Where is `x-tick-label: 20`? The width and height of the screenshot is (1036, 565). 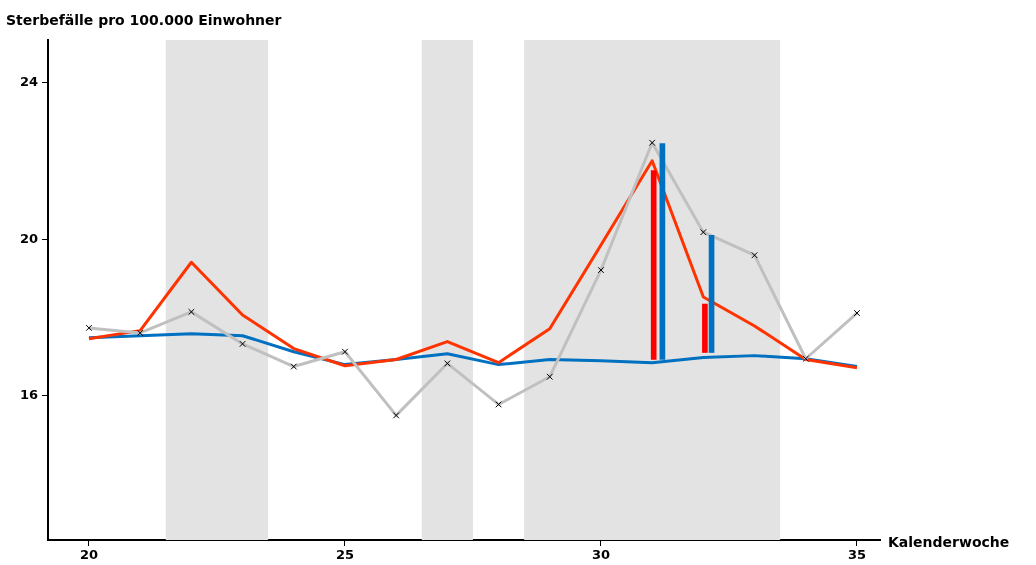 x-tick-label: 20 is located at coordinates (89, 555).